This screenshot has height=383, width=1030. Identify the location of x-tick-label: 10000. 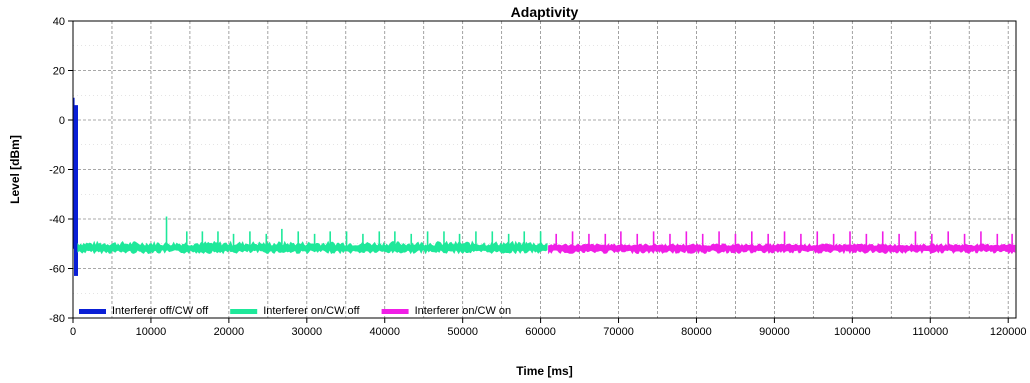
(151, 332).